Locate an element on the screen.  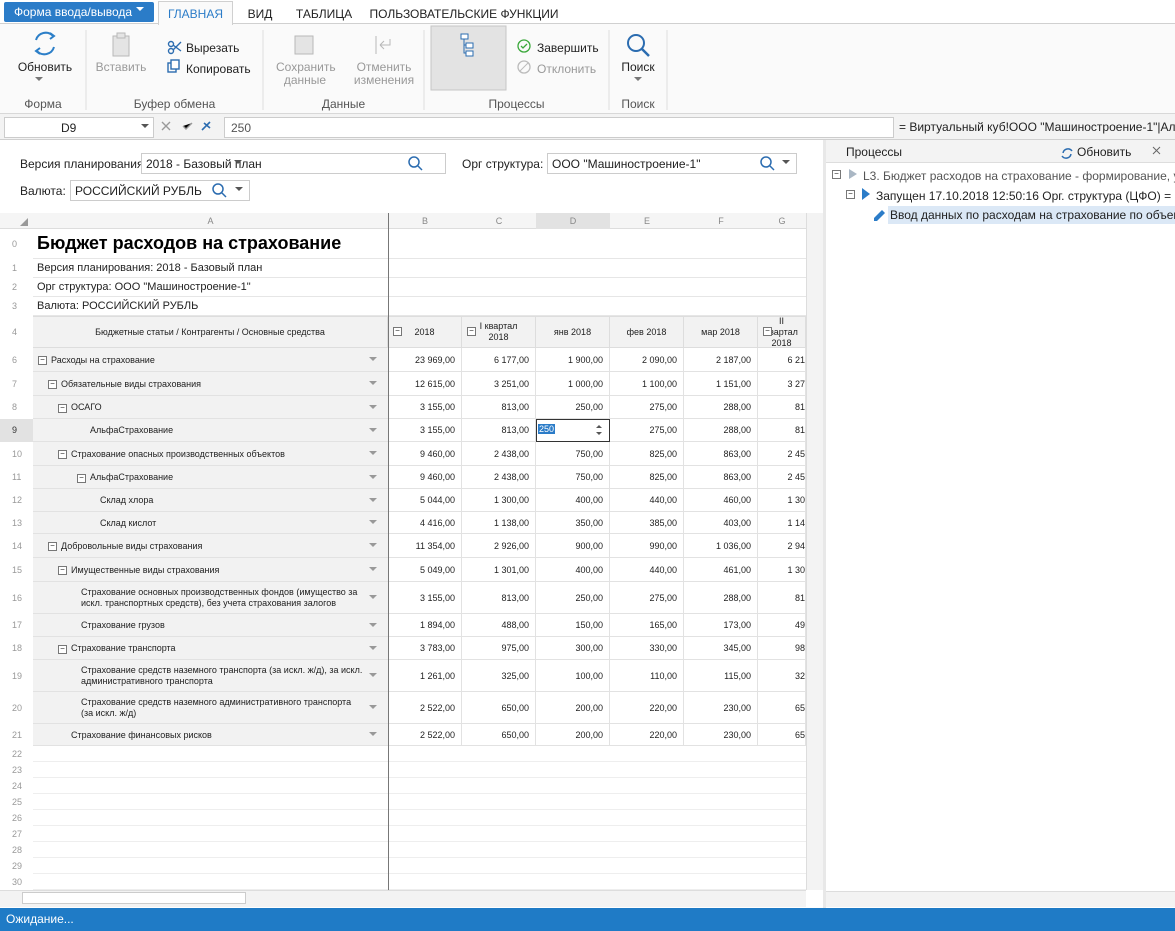
ribbon-tab: ТАБЛИЦА is located at coordinates (324, 14).